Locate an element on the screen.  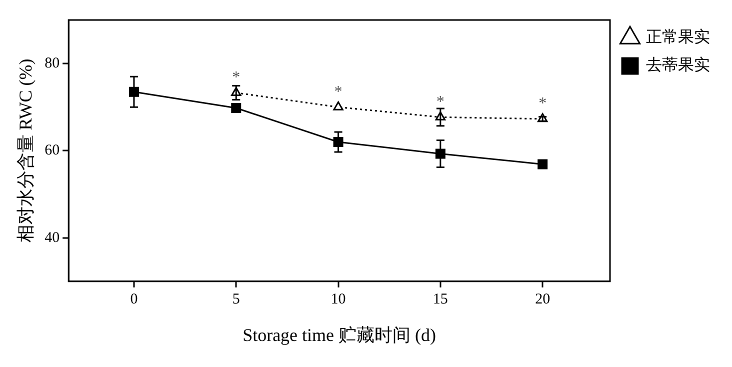
legend-label: 去蒂果实 is located at coordinates (678, 65).